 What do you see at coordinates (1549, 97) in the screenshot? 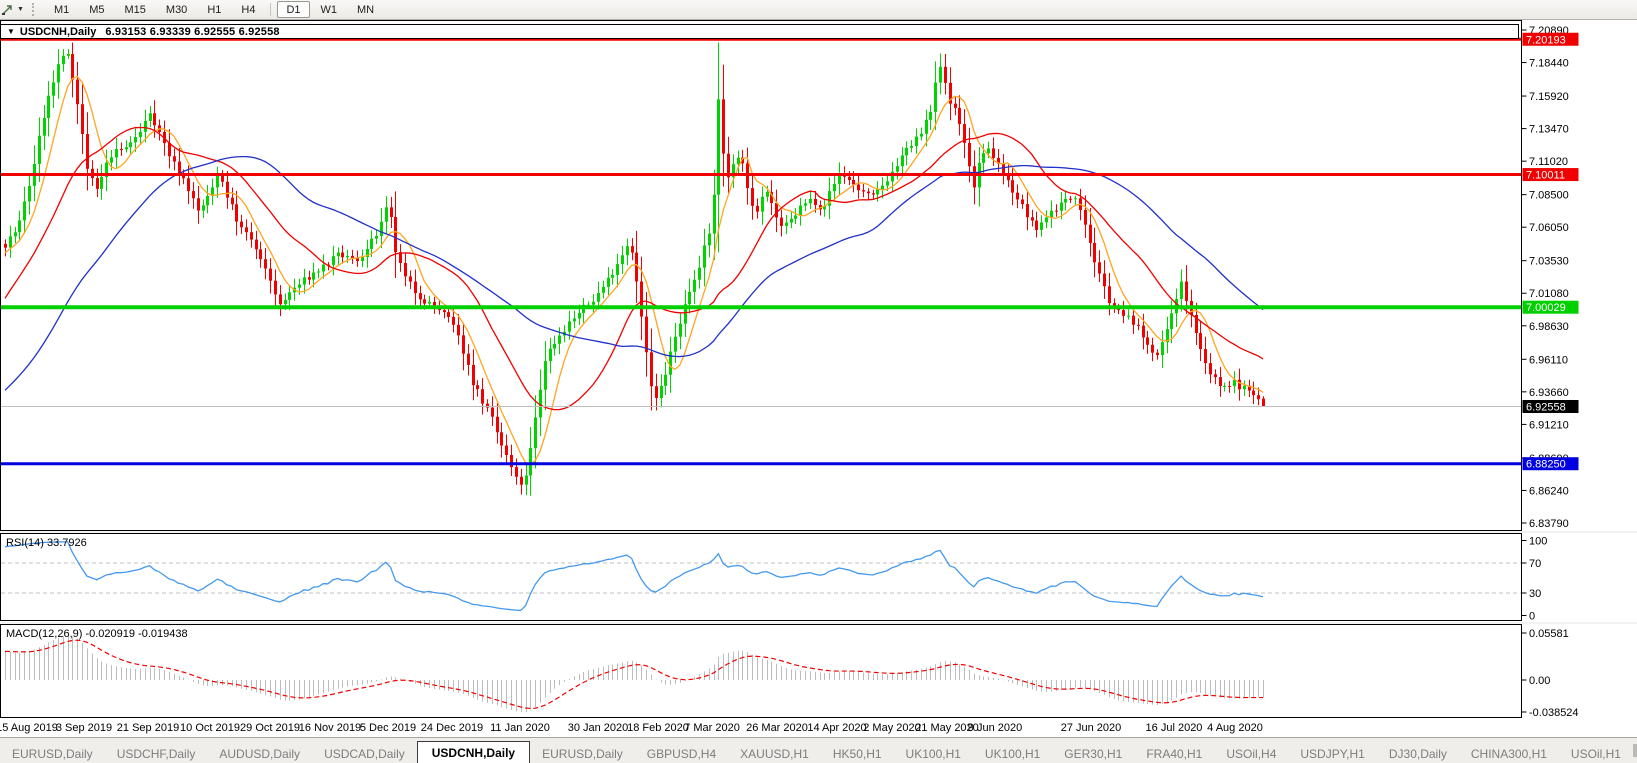
I see `svg-text: 7.15920` at bounding box center [1549, 97].